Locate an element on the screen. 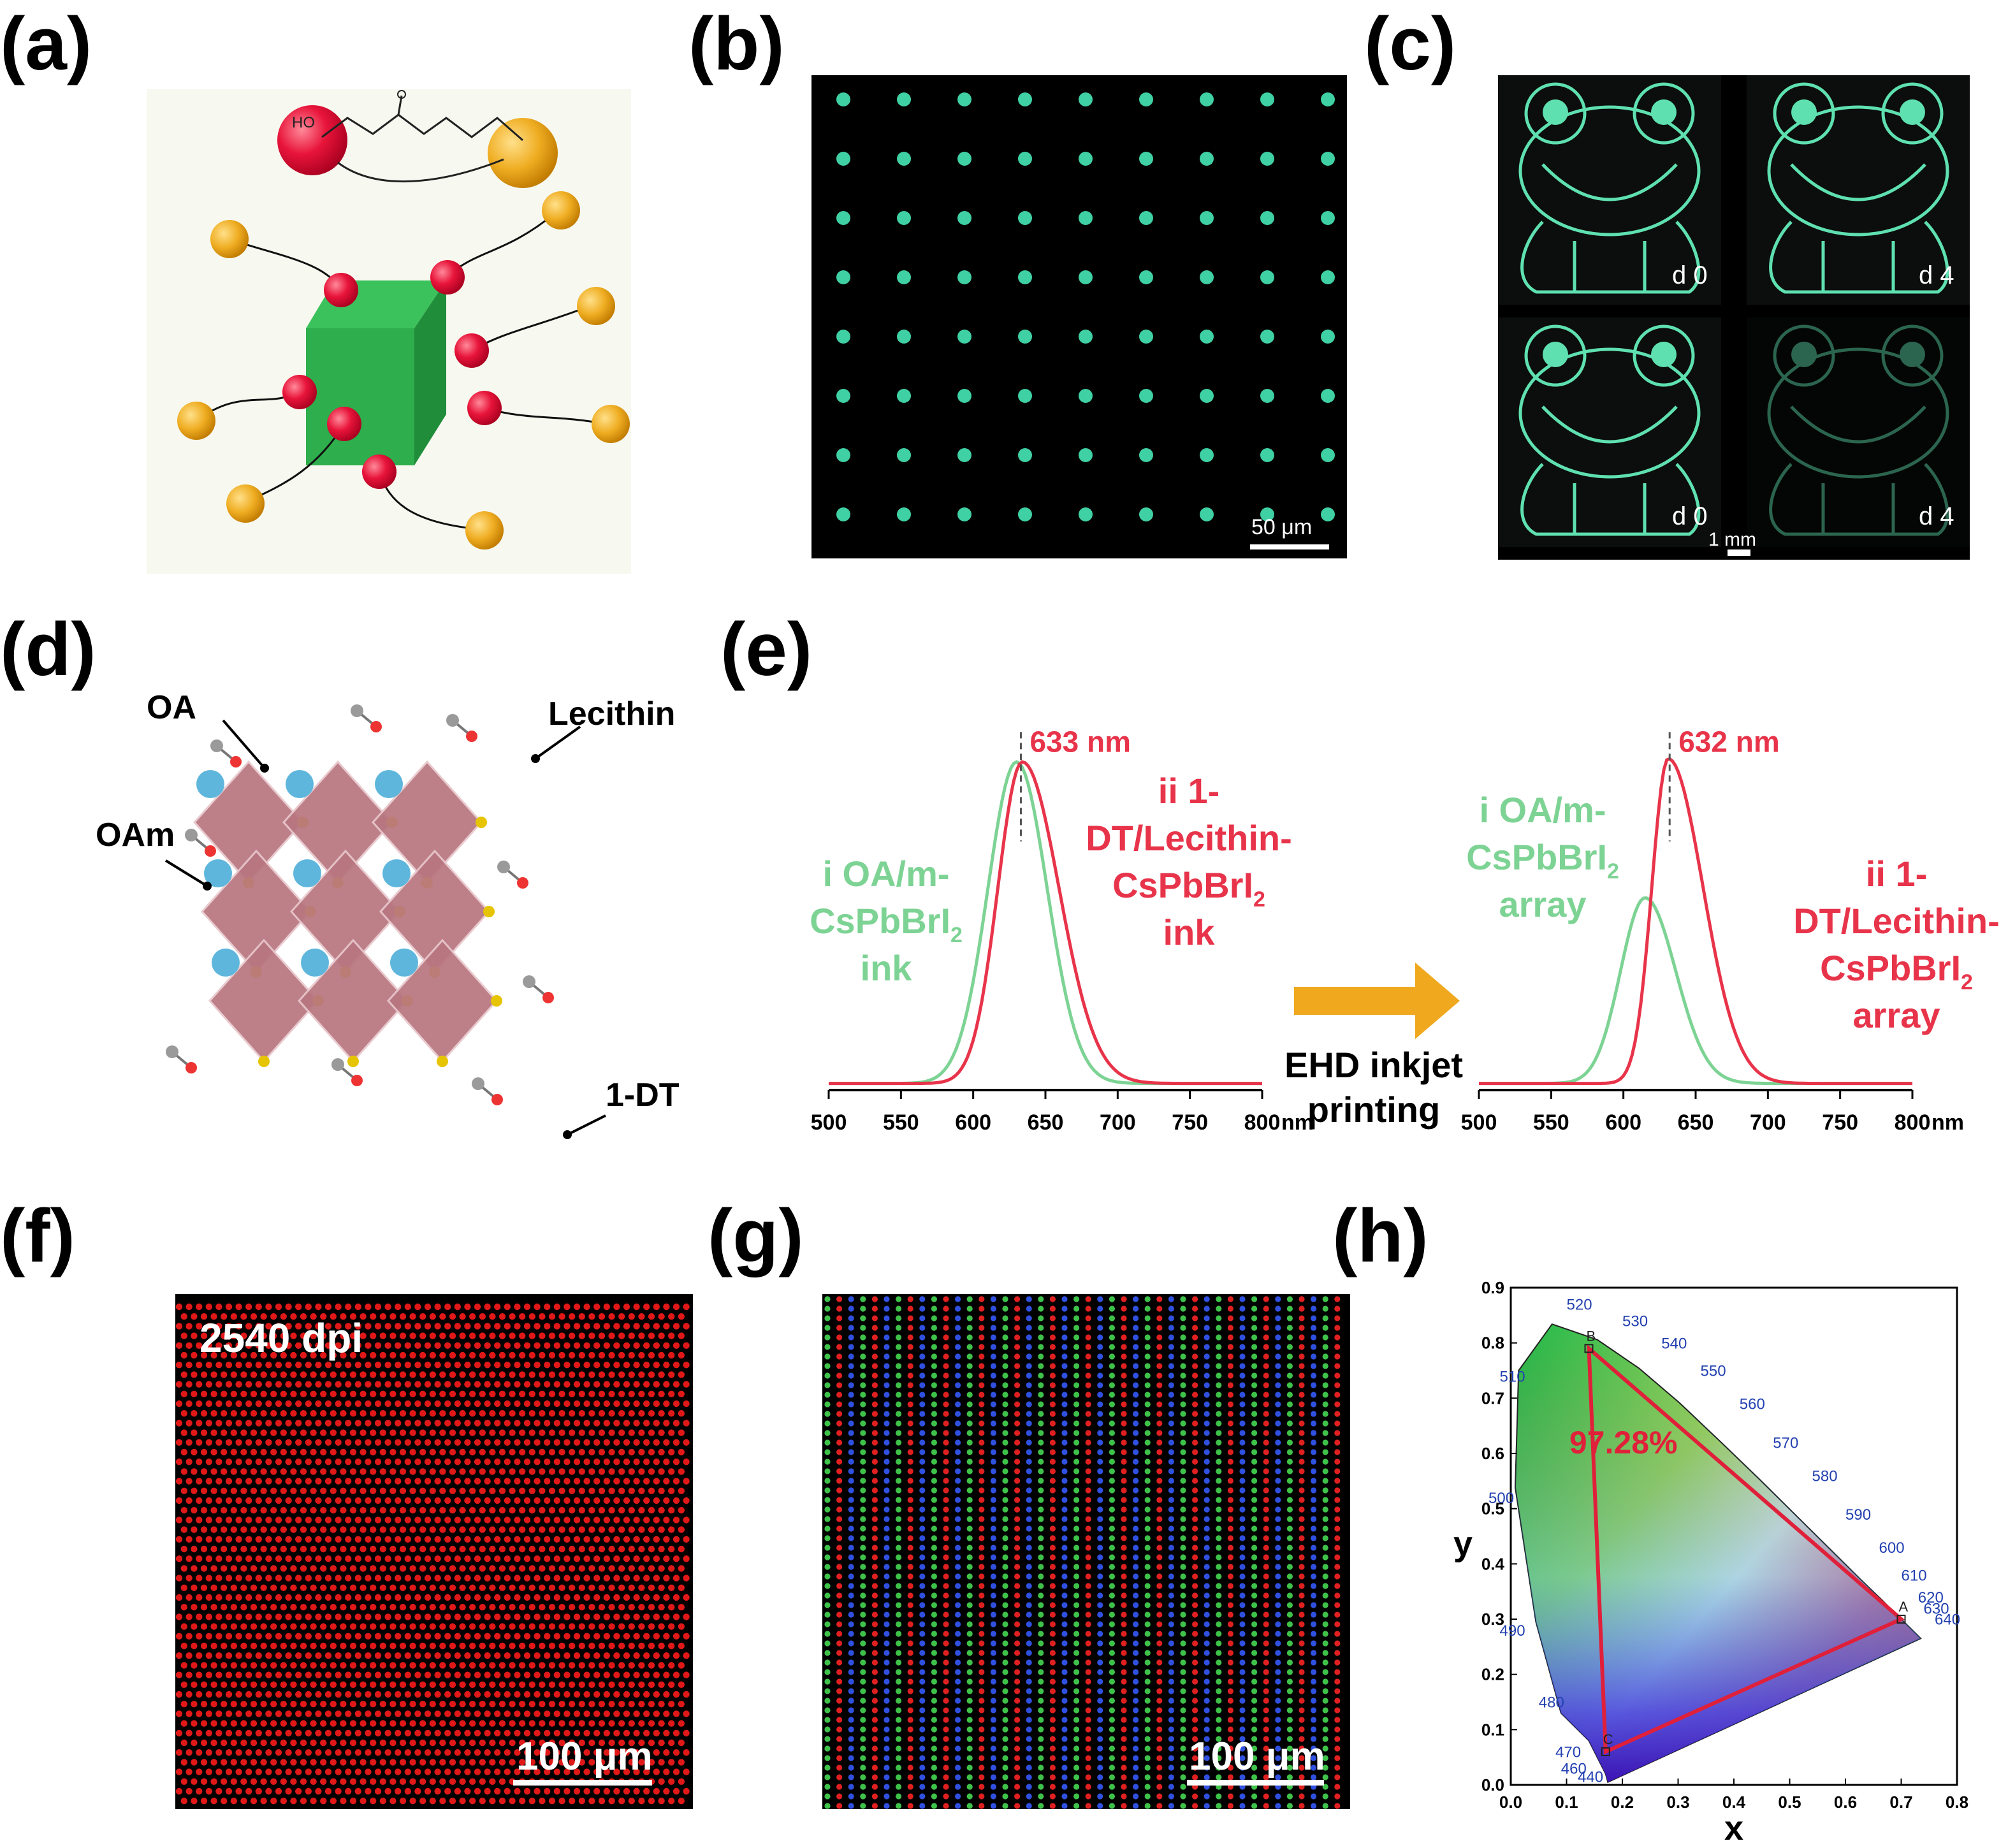  x-tick-label: 550 is located at coordinates (1551, 1122).